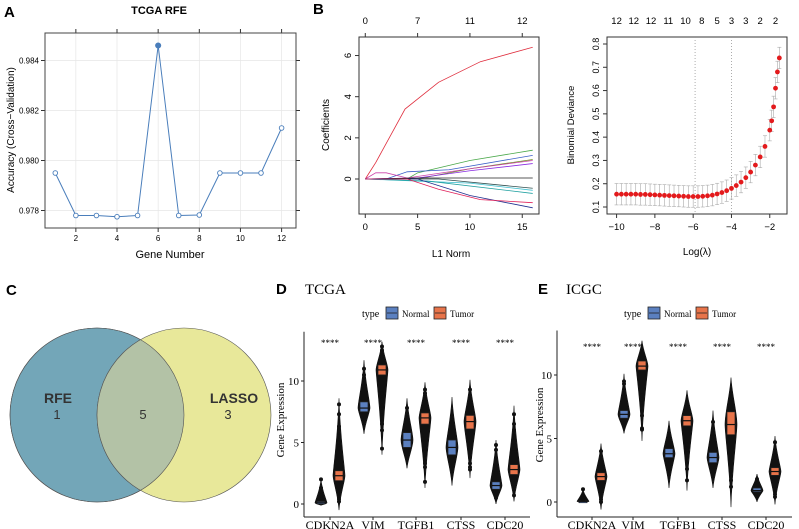 The image size is (799, 529). I want to click on chart-title: ICGC, so click(584, 290).